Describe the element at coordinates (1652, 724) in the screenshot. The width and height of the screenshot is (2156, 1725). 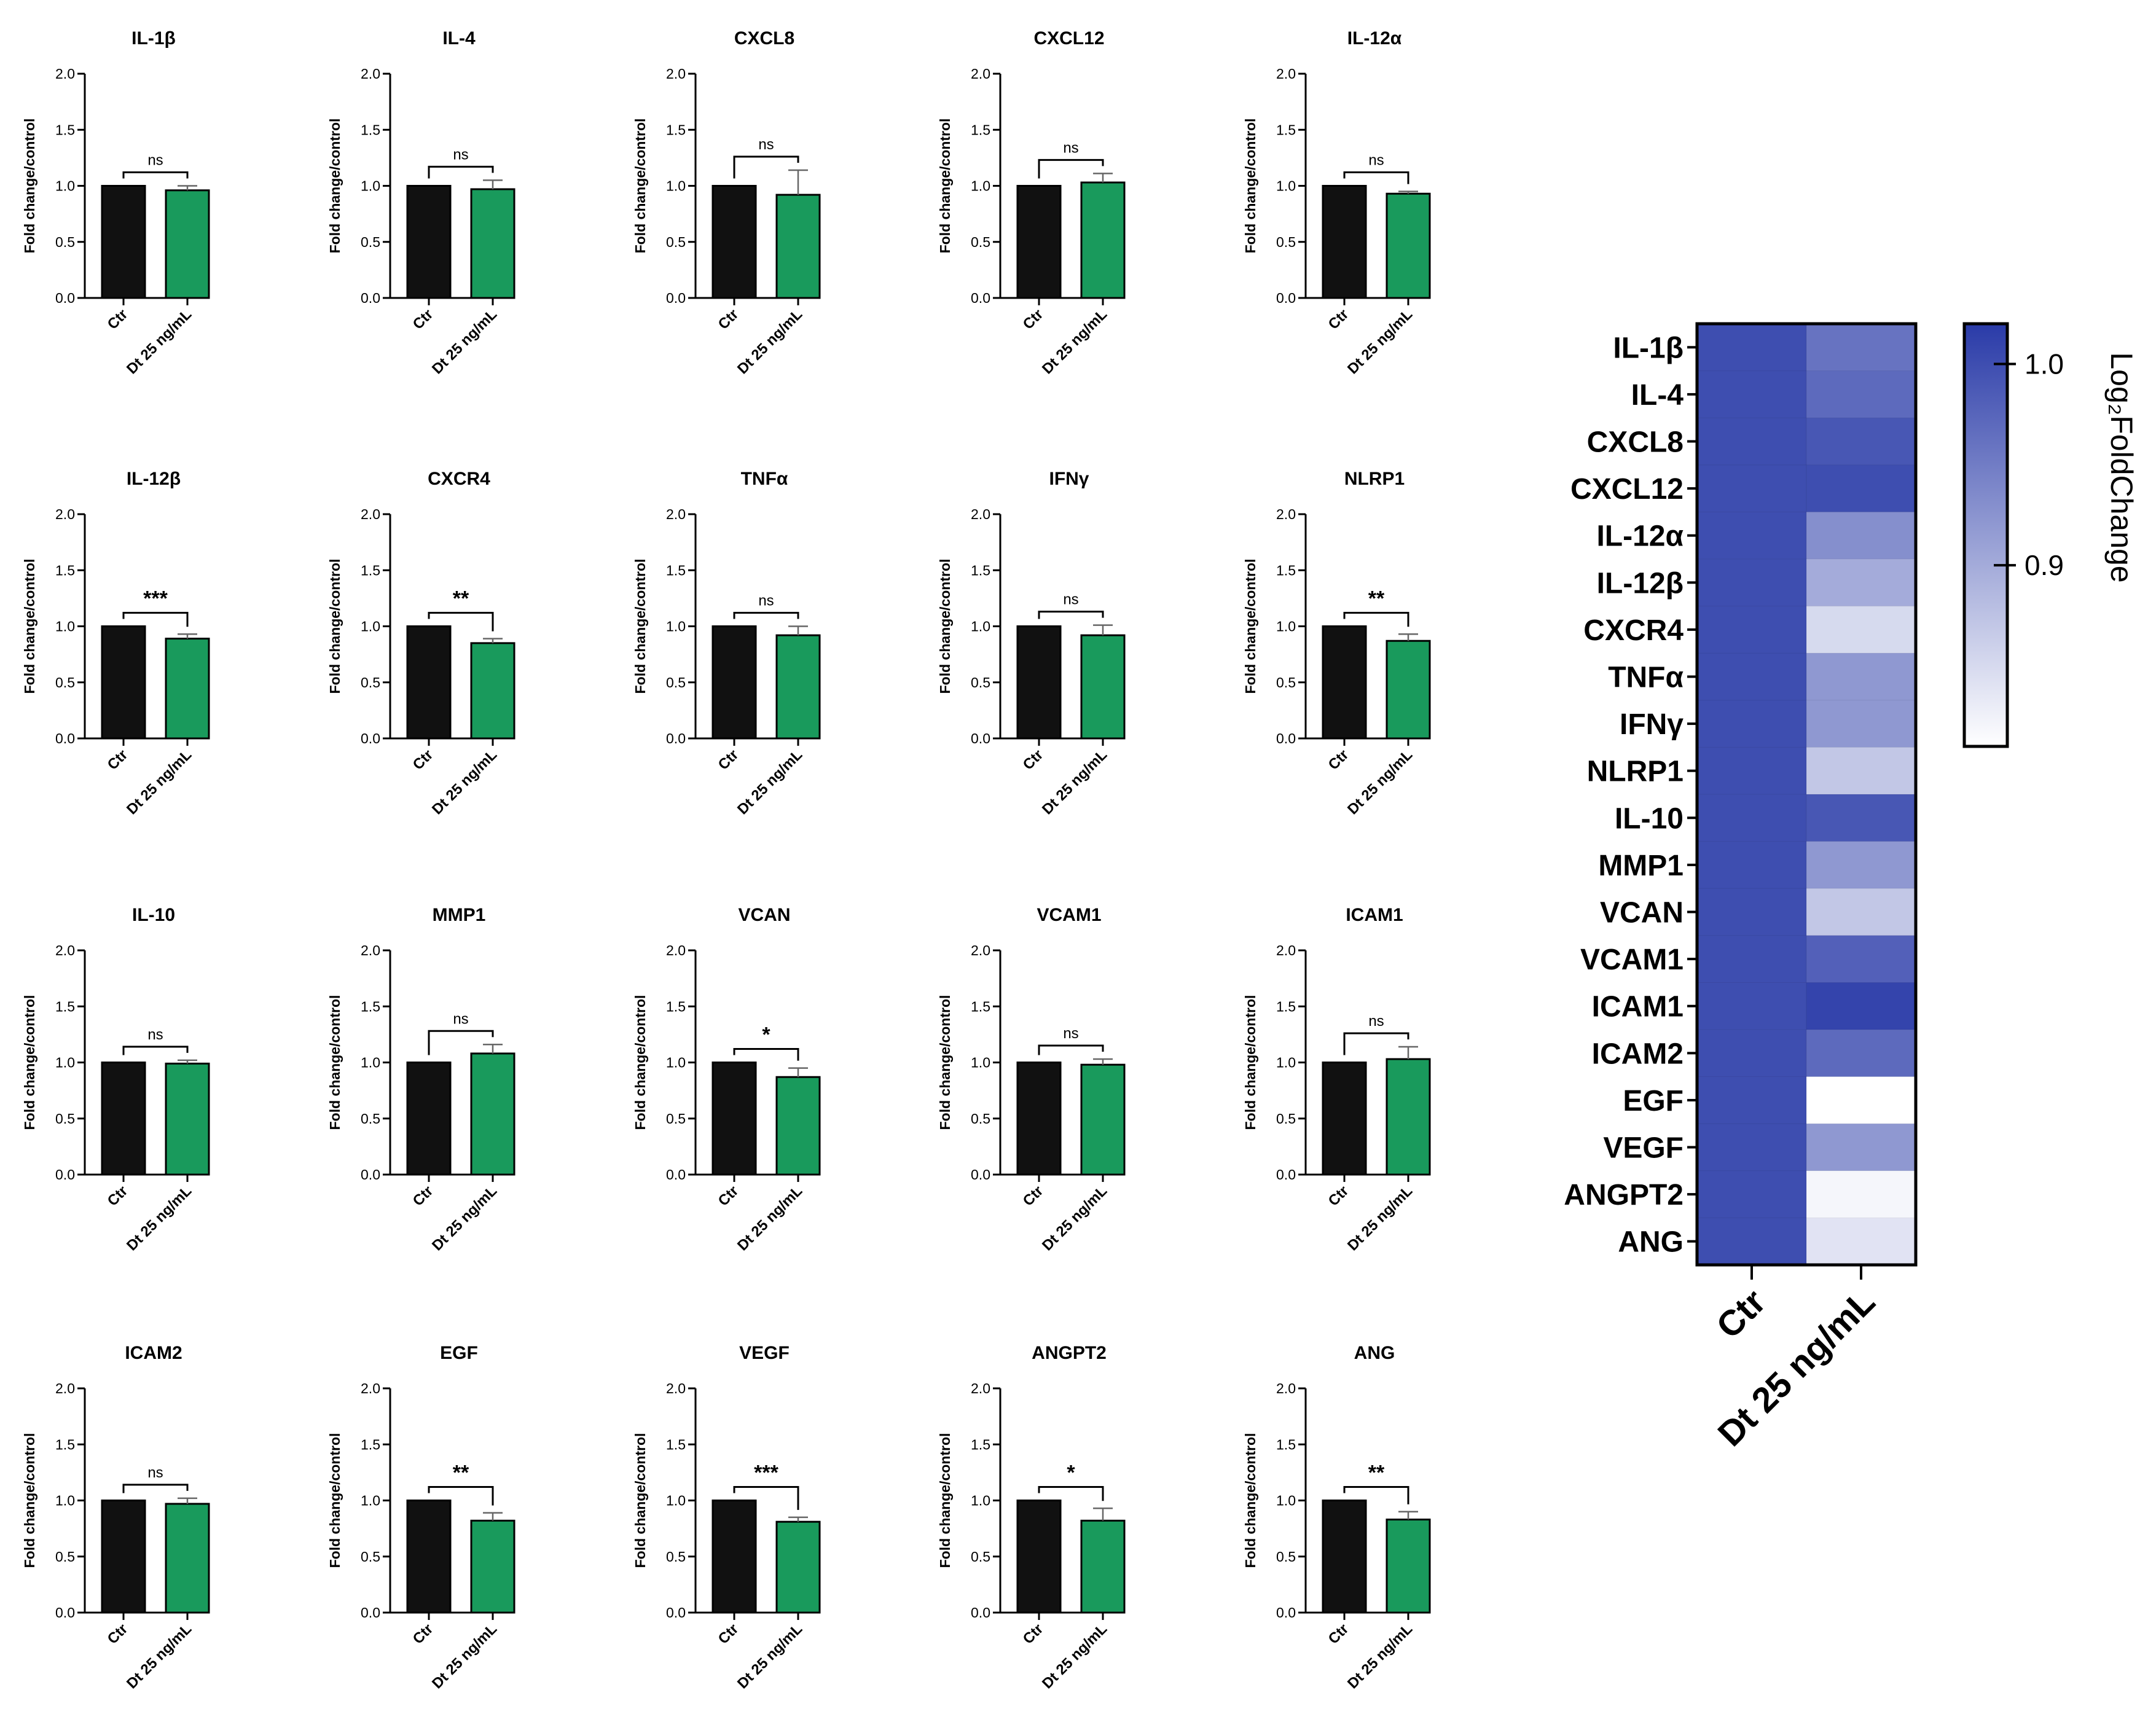
I see `heatmap-row-label: IFNγ` at that location.